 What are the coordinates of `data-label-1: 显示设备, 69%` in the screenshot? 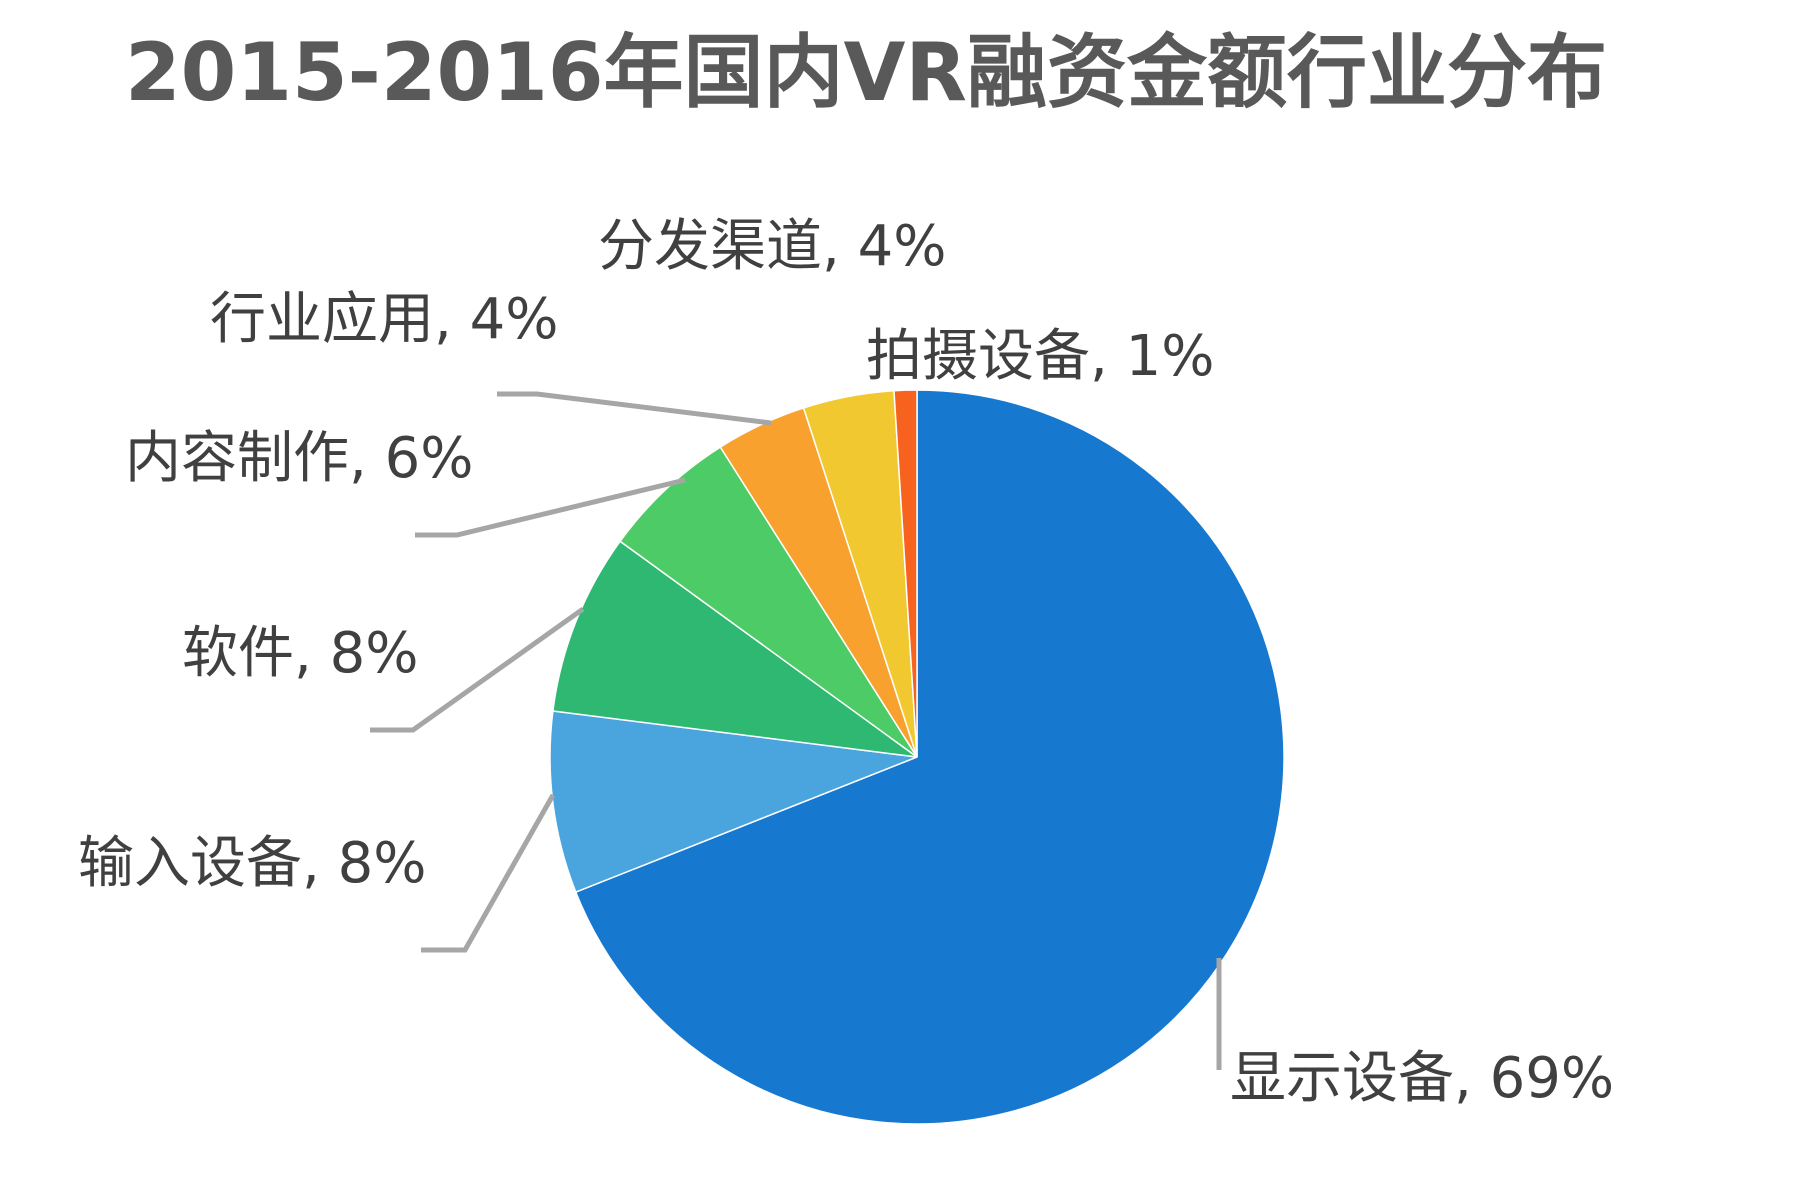 It's located at (1422, 1078).